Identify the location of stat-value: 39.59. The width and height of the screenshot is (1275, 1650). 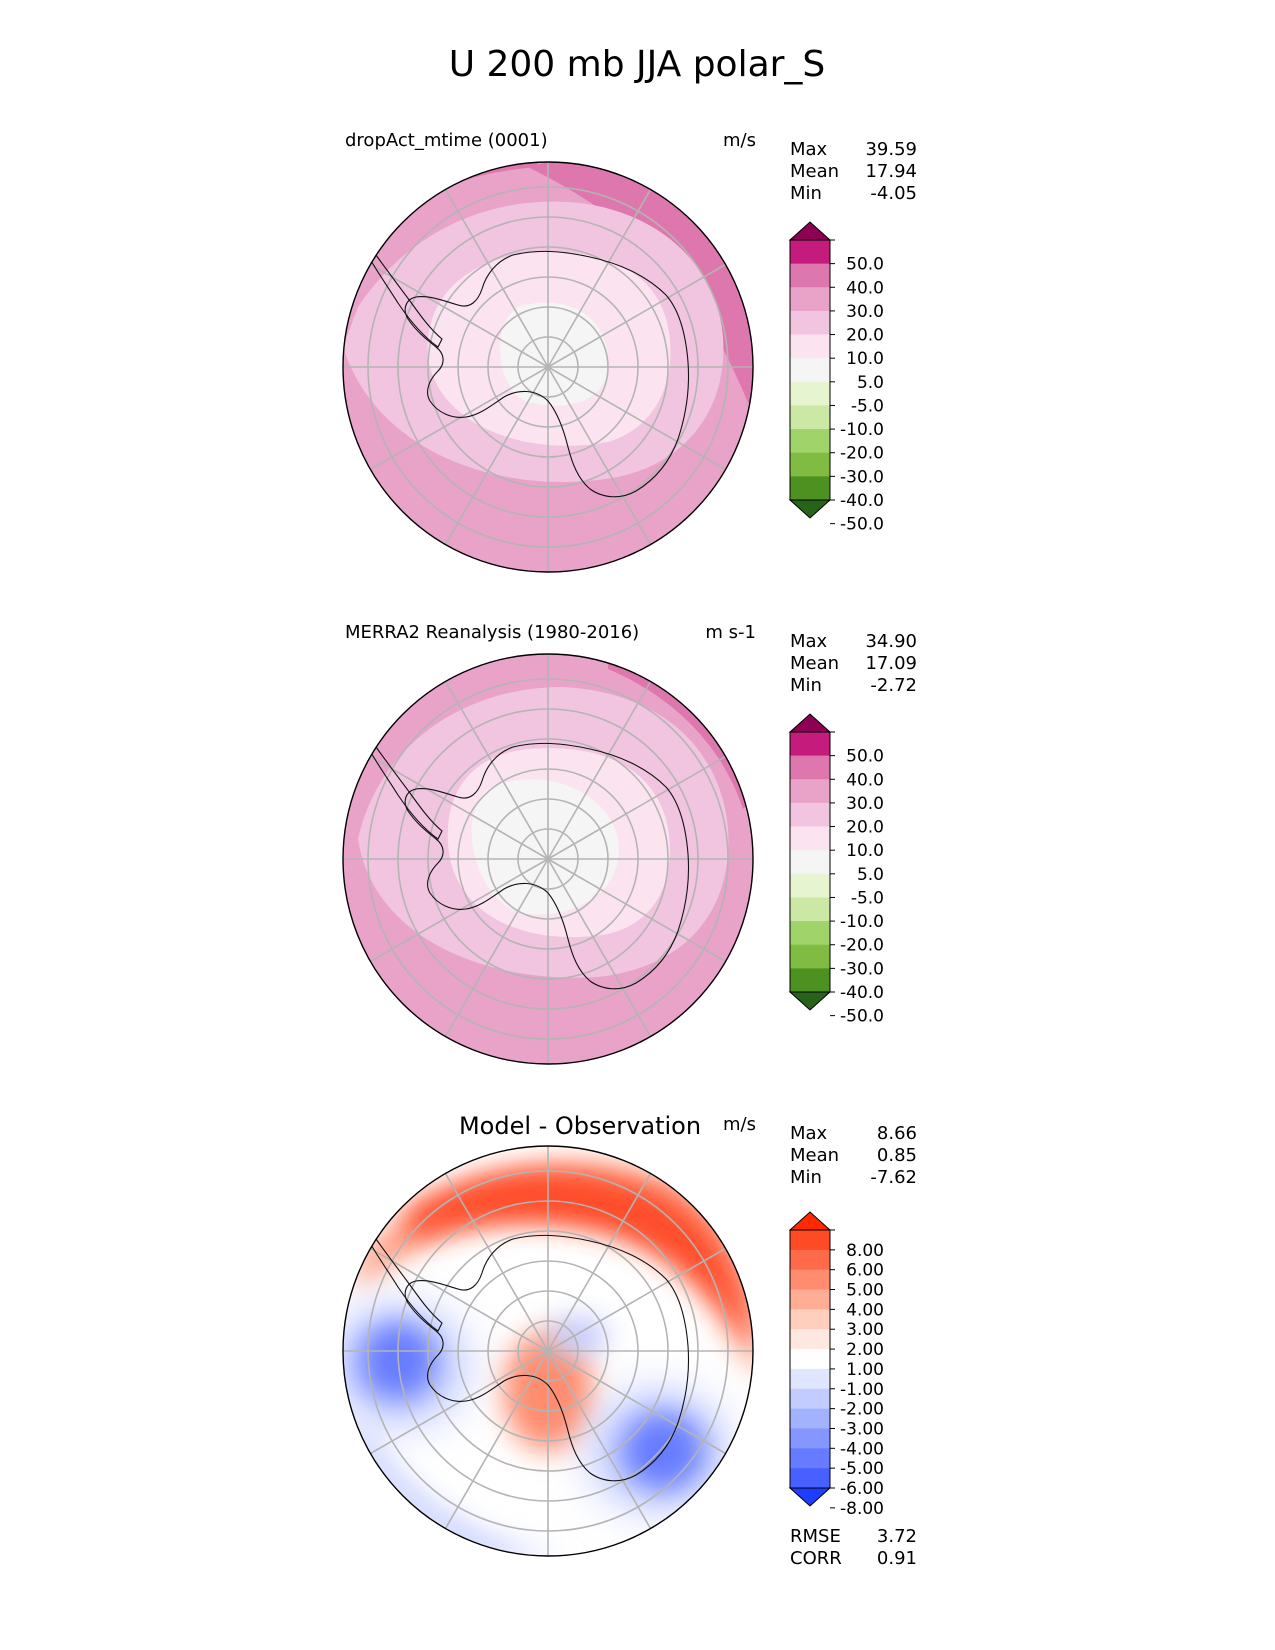
(891, 149).